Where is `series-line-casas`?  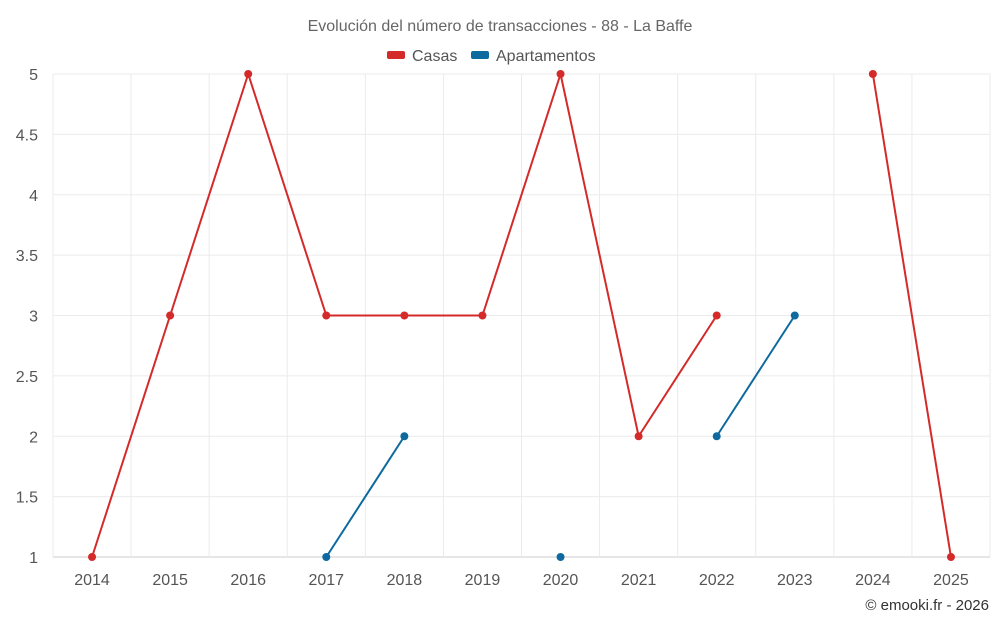
series-line-casas is located at coordinates (911, 315).